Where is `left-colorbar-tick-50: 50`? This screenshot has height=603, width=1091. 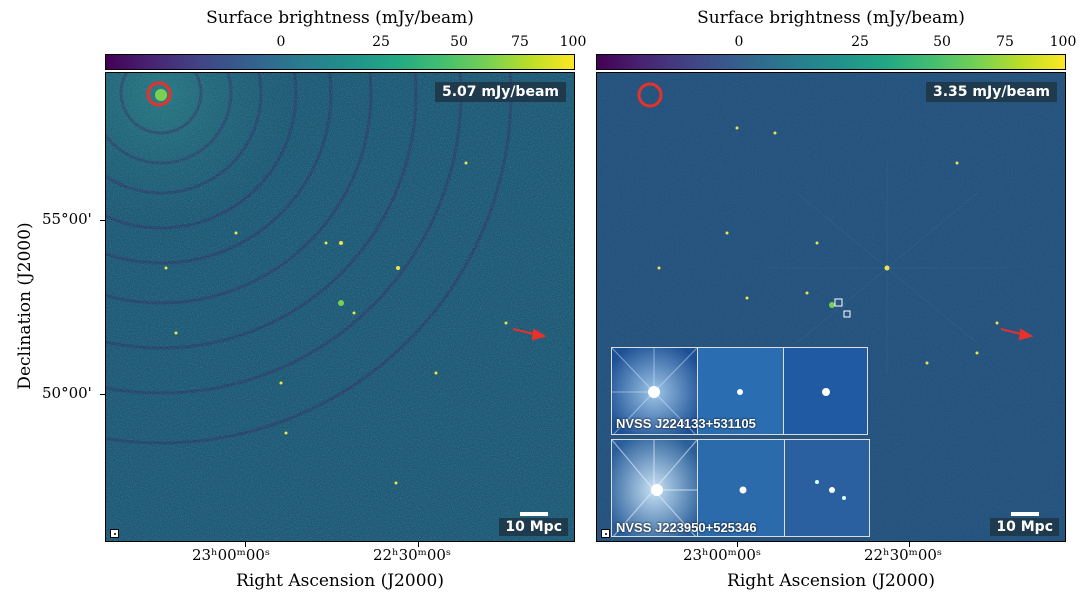
left-colorbar-tick-50: 50 is located at coordinates (459, 42).